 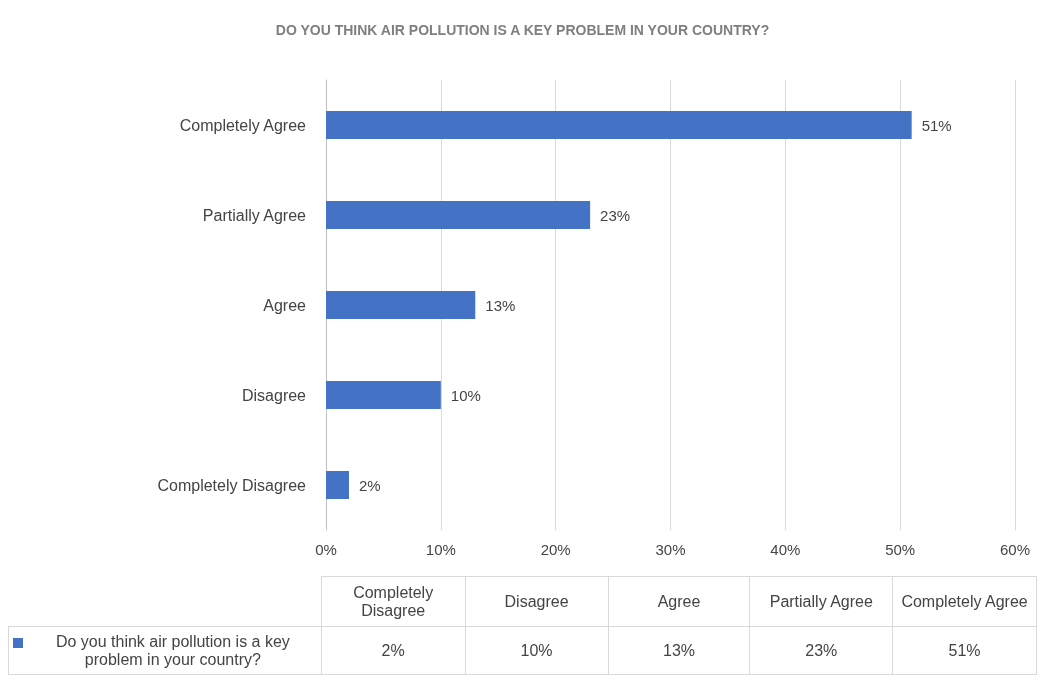 What do you see at coordinates (232, 485) in the screenshot?
I see `y-tick-label: Completely Disagree` at bounding box center [232, 485].